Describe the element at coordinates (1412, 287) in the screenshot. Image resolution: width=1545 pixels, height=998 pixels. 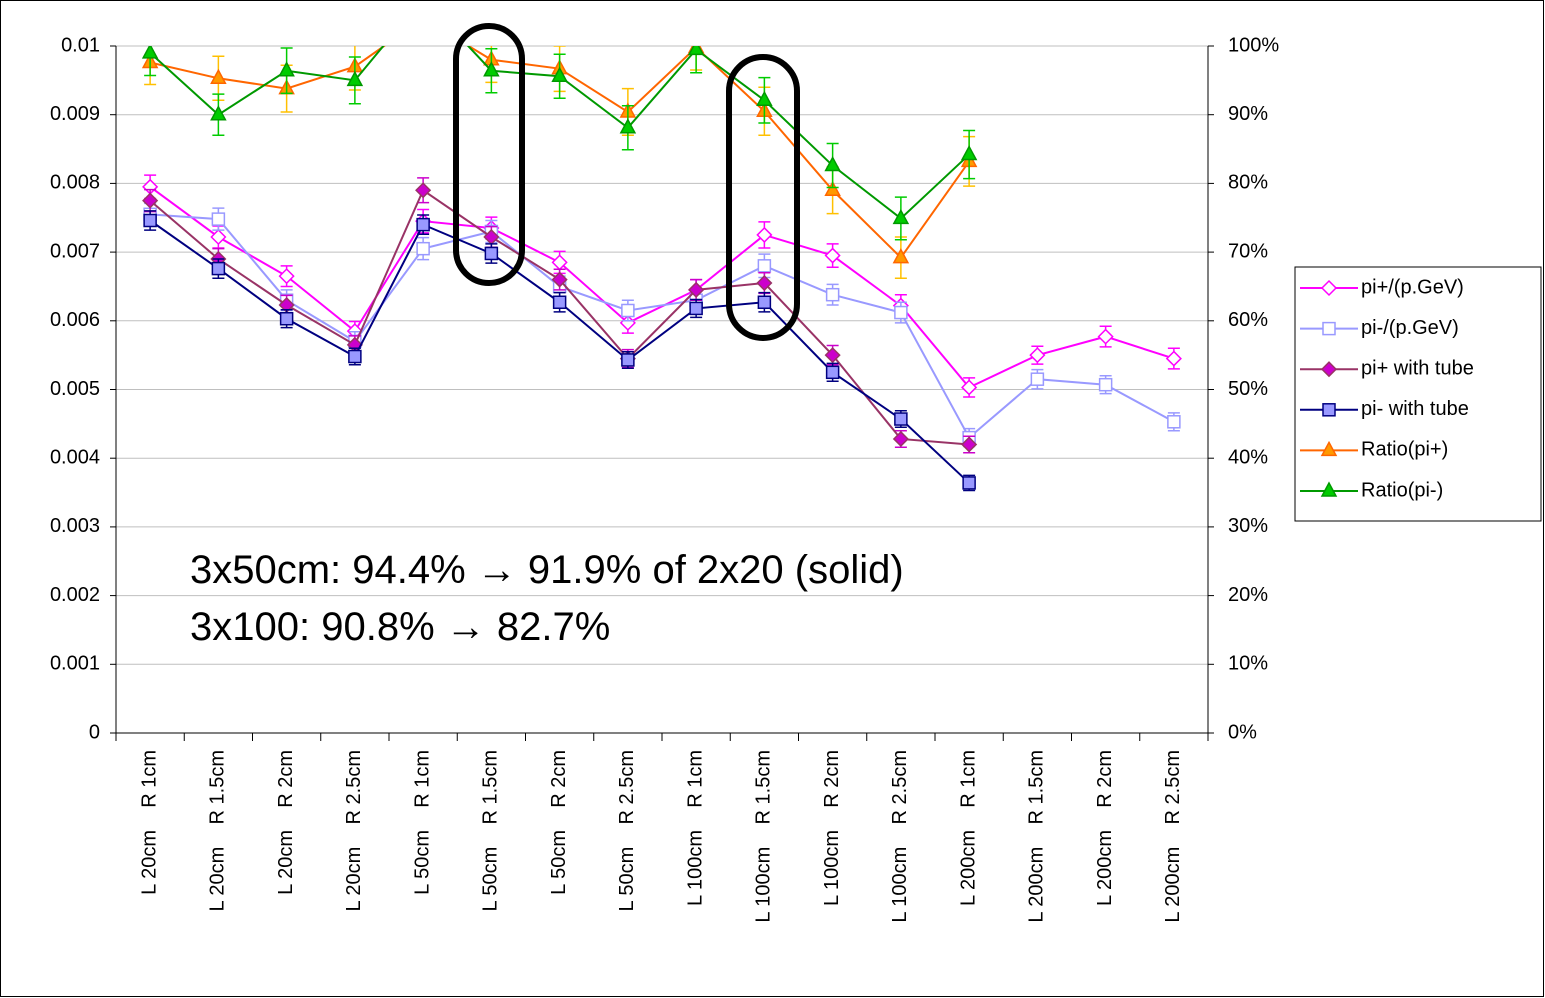
I see `legend-label: pi+/(p.GeV)` at that location.